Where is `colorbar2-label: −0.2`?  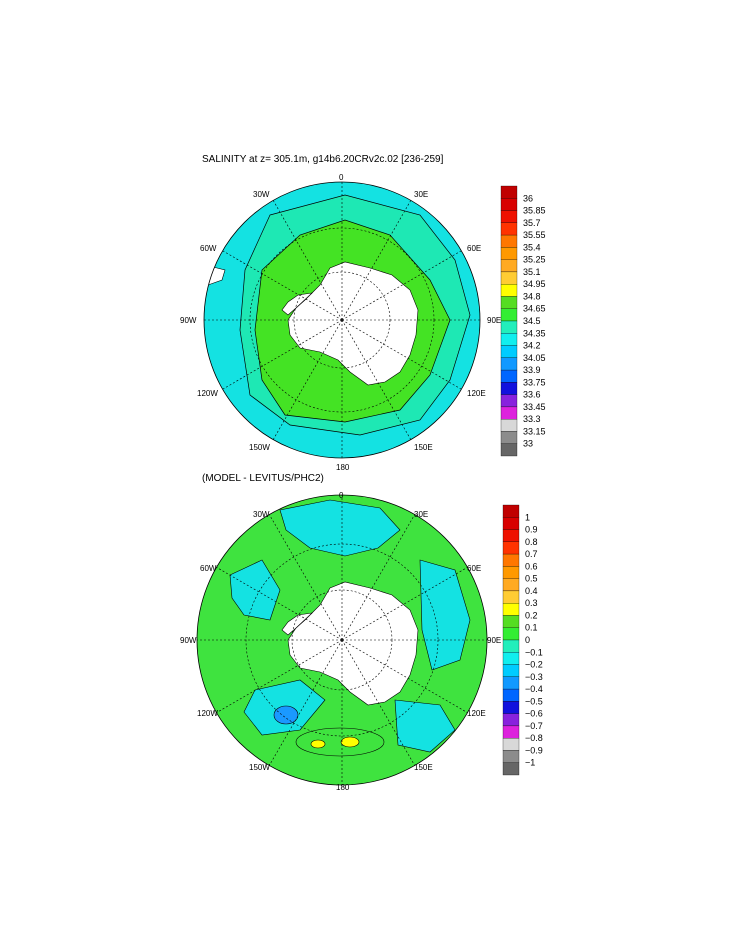 colorbar2-label: −0.2 is located at coordinates (534, 665).